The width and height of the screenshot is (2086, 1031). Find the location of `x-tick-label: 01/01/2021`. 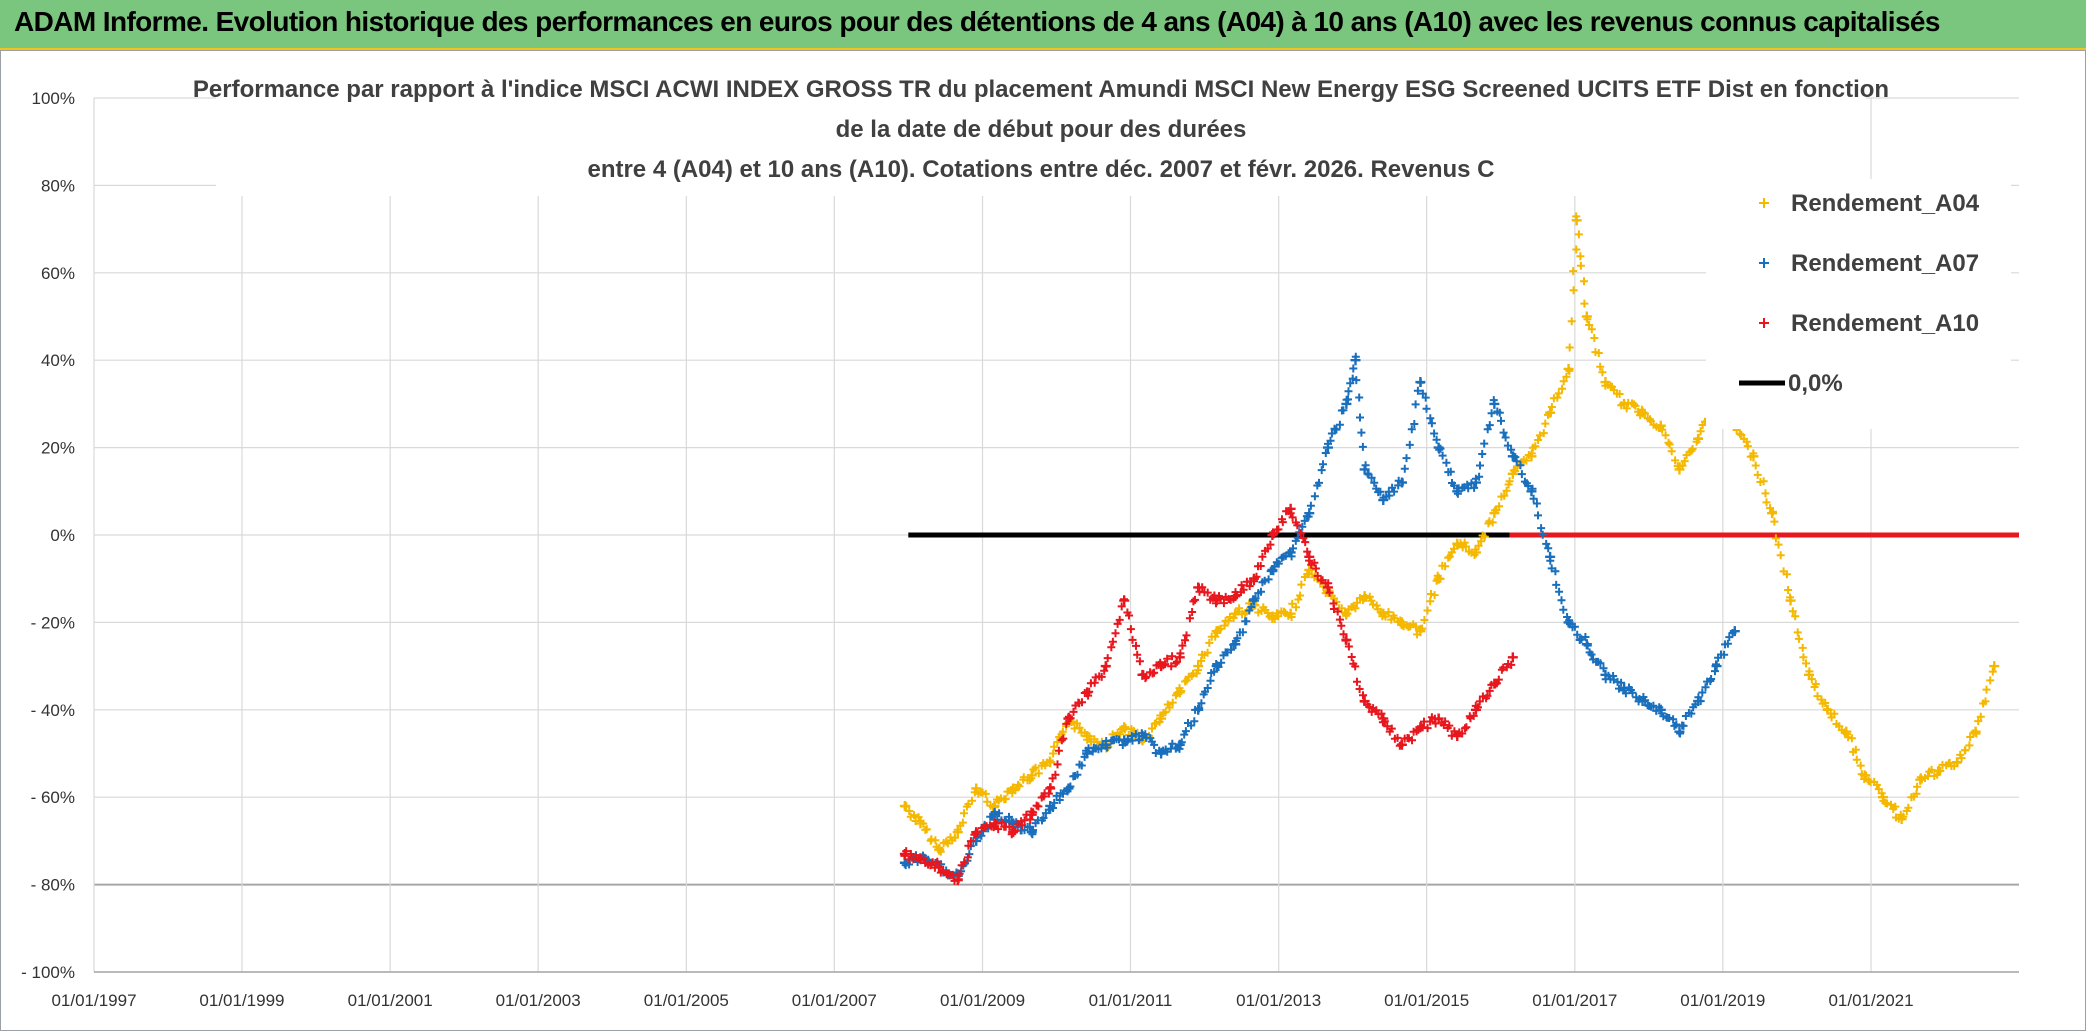

x-tick-label: 01/01/2021 is located at coordinates (1870, 1000).